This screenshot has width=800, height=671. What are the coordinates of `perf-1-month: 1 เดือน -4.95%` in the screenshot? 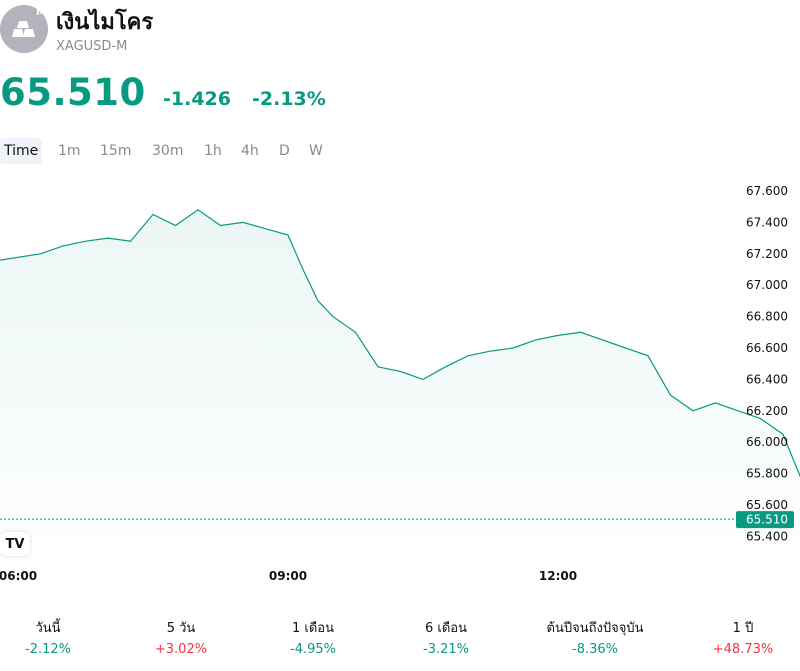 It's located at (313, 639).